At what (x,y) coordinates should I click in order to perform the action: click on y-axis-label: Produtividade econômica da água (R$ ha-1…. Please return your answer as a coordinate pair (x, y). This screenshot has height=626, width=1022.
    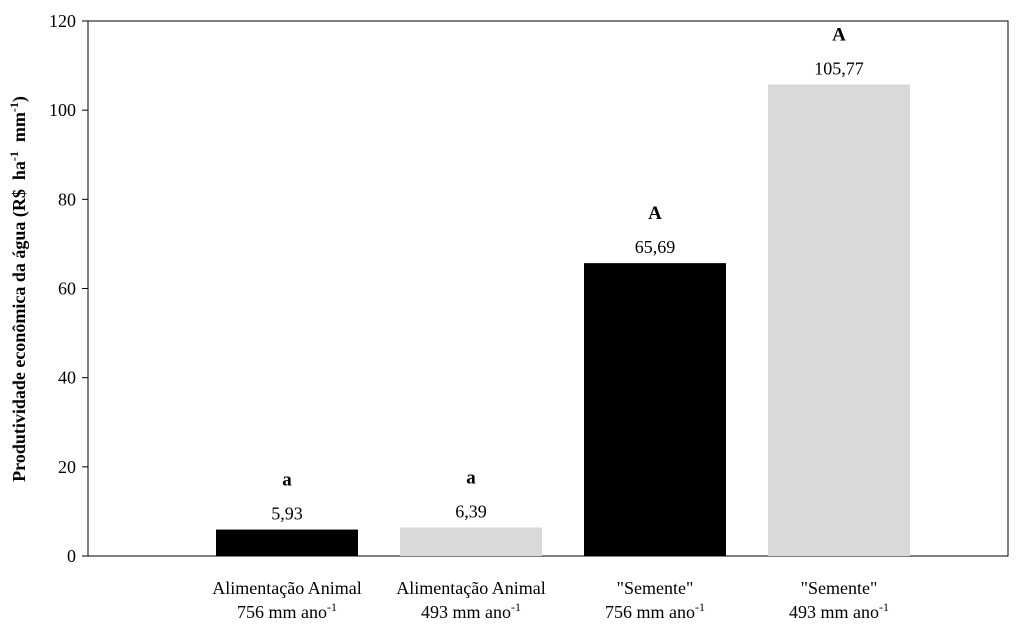
    Looking at the image, I should click on (18, 289).